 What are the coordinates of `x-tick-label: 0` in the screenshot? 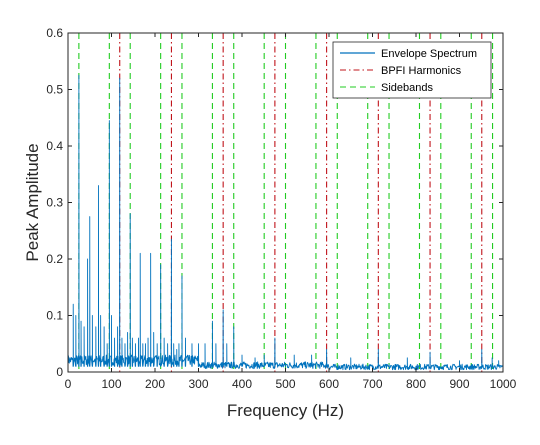 It's located at (68, 384).